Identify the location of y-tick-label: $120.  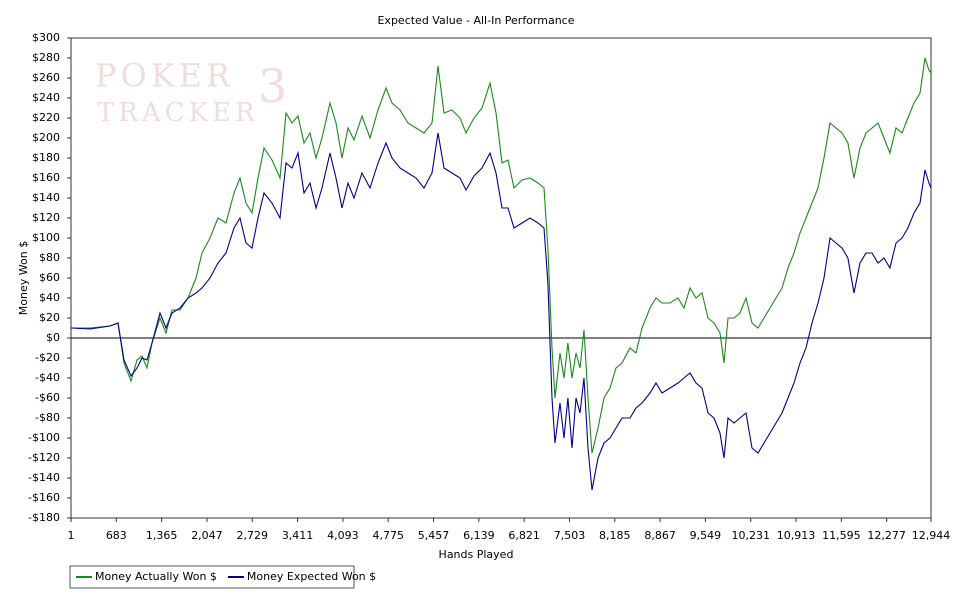
(46, 217).